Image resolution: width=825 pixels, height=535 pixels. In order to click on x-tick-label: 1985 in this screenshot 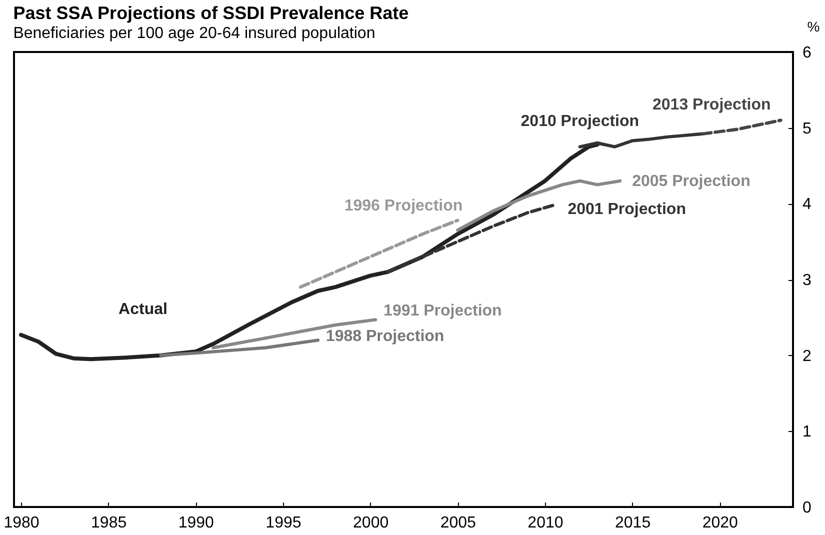, I will do `click(109, 523)`.